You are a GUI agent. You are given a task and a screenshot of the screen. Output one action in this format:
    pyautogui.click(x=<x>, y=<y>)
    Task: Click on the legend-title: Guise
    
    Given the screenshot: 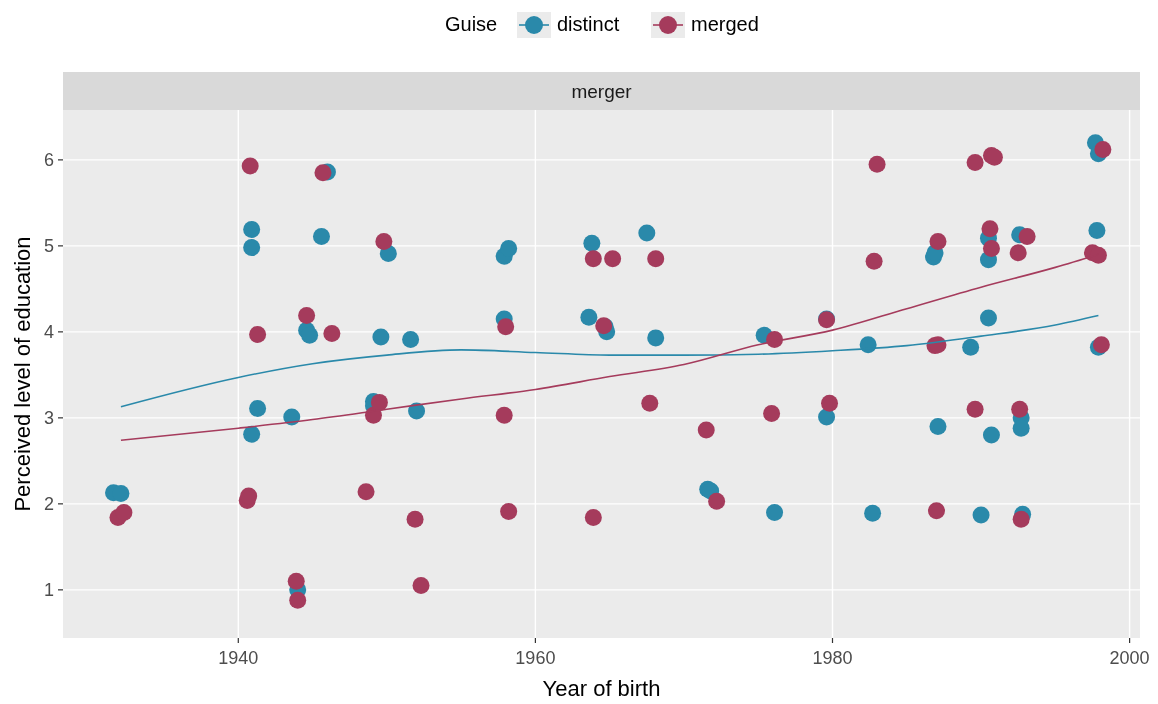 What is the action you would take?
    pyautogui.click(x=471, y=24)
    